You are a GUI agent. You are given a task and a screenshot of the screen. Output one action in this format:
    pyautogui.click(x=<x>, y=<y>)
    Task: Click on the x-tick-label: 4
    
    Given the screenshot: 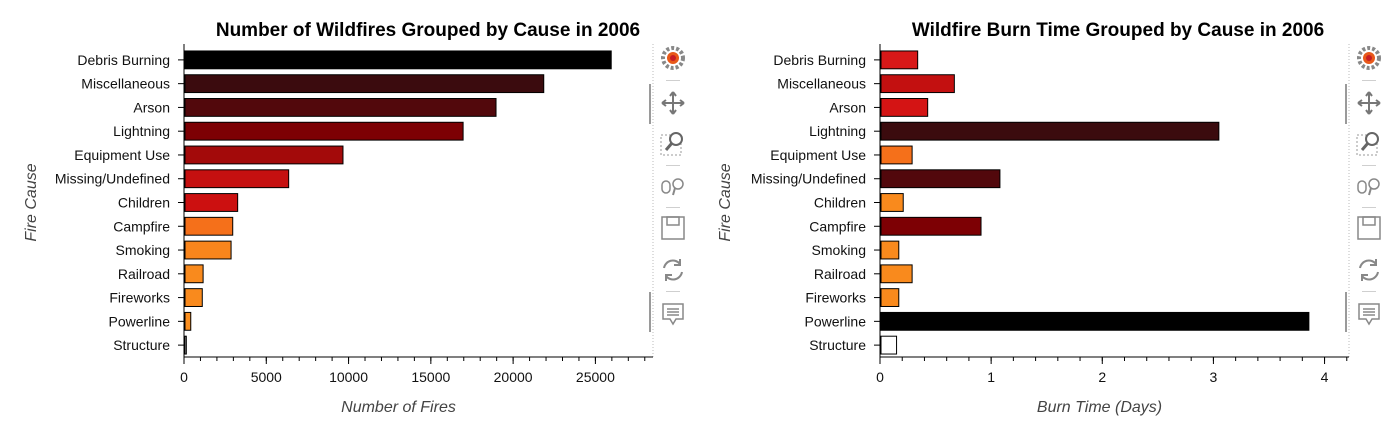 What is the action you would take?
    pyautogui.click(x=1325, y=377)
    